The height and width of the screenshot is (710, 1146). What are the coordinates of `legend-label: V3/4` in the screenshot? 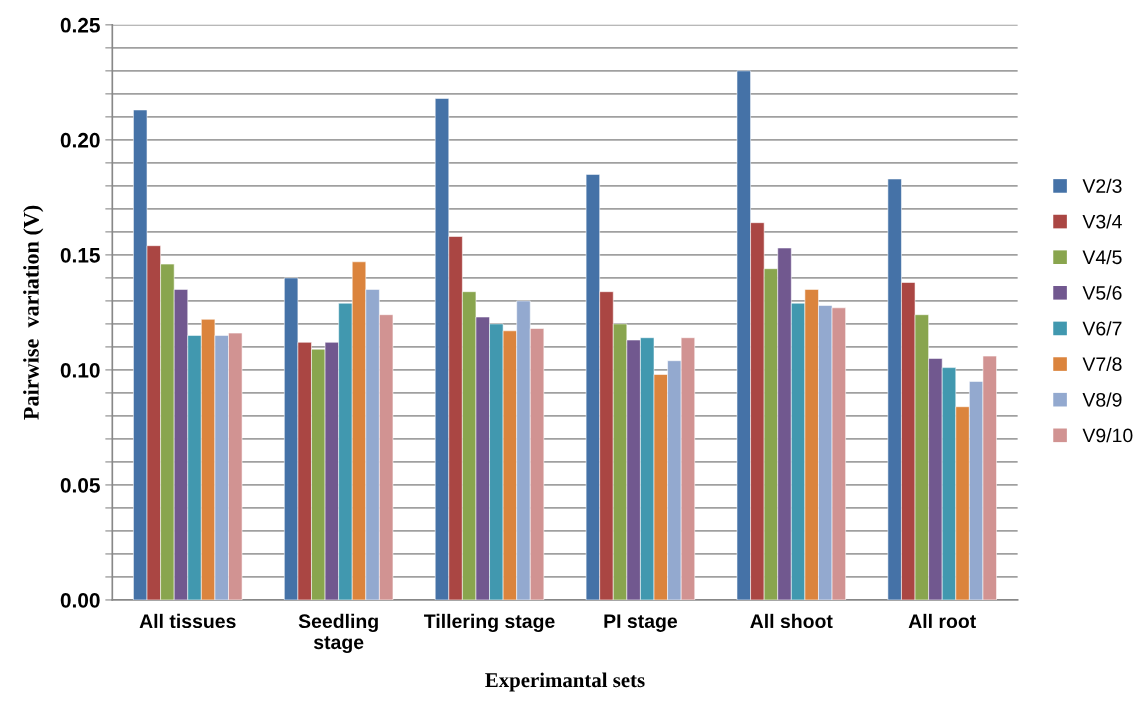 It's located at (1102, 221).